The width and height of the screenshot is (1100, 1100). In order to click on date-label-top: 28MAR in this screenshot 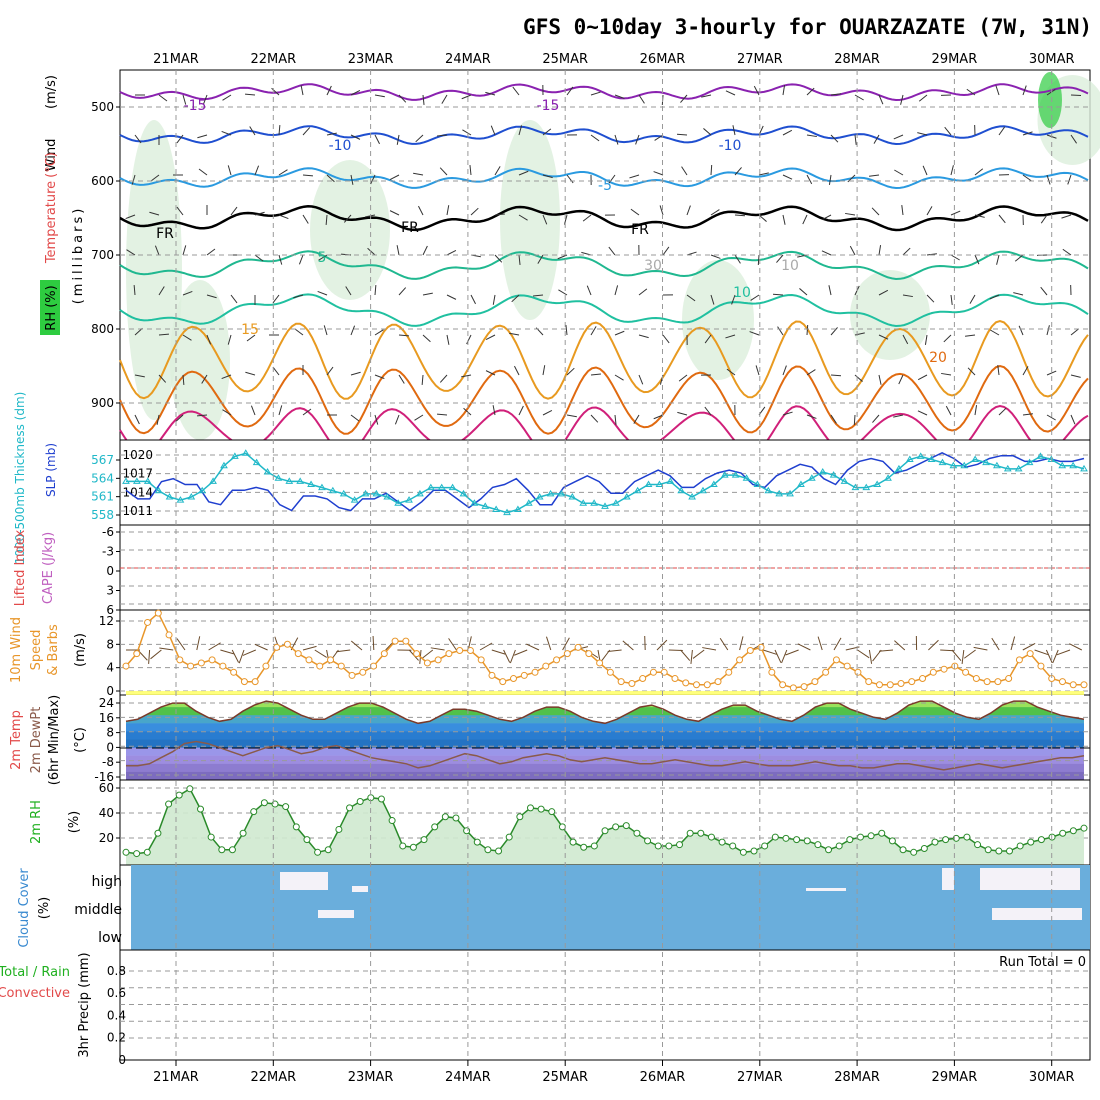, I will do `click(857, 59)`.